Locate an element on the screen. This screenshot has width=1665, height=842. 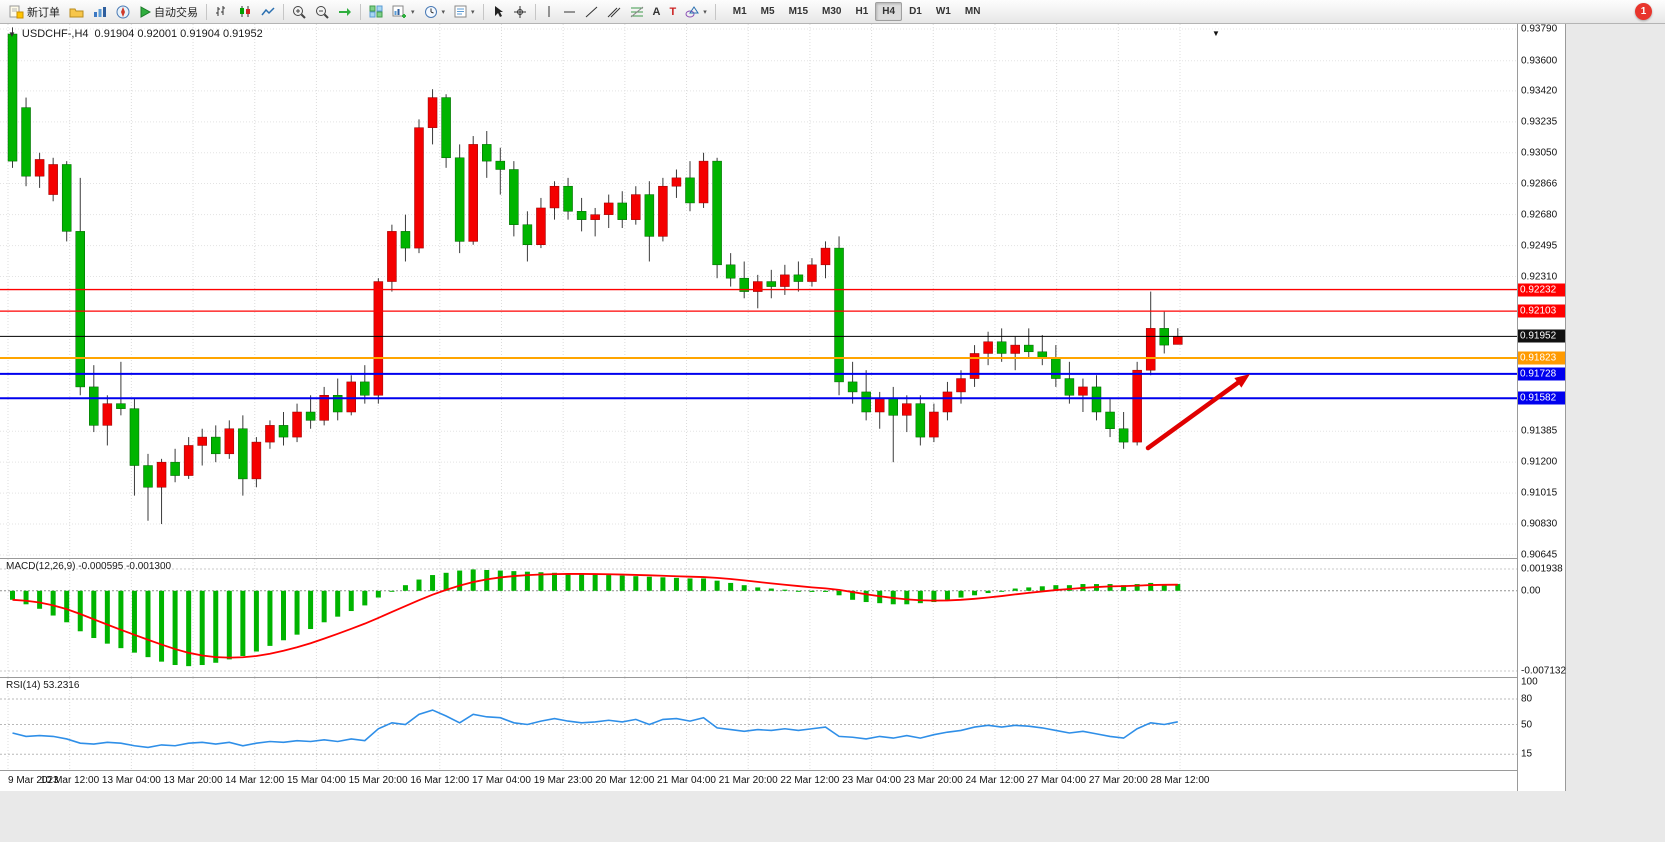
zoom-out-icon is located at coordinates (322, 12).